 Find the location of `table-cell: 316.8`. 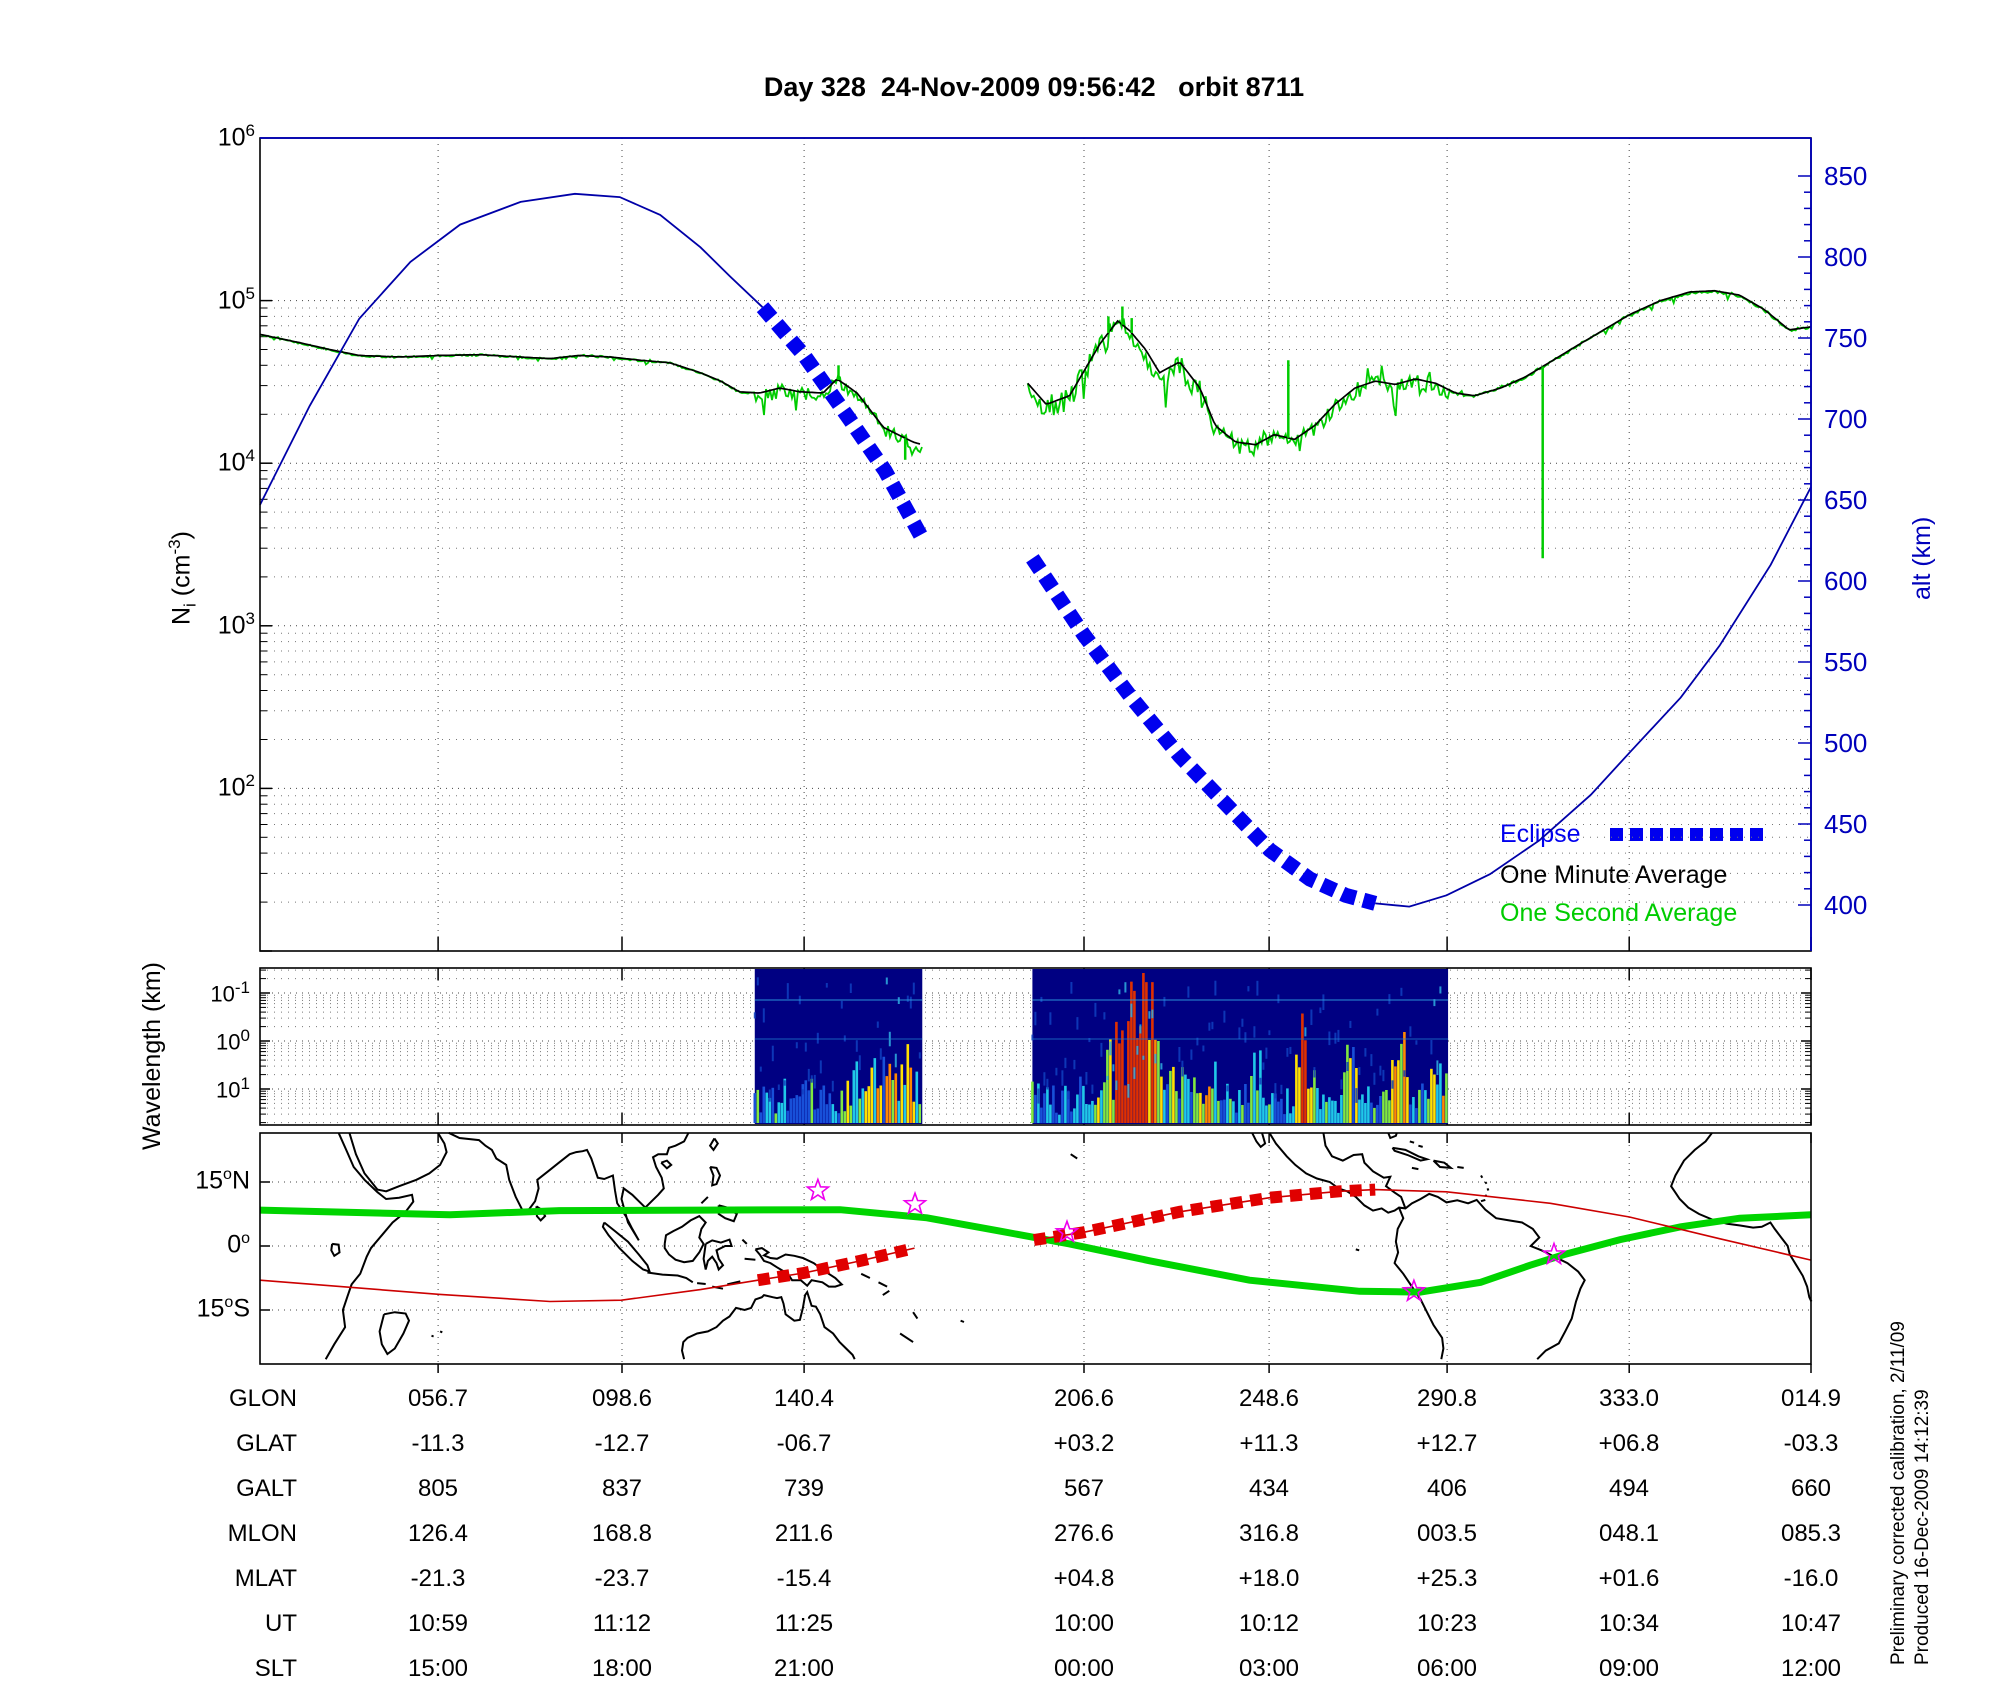

table-cell: 316.8 is located at coordinates (1269, 1533).